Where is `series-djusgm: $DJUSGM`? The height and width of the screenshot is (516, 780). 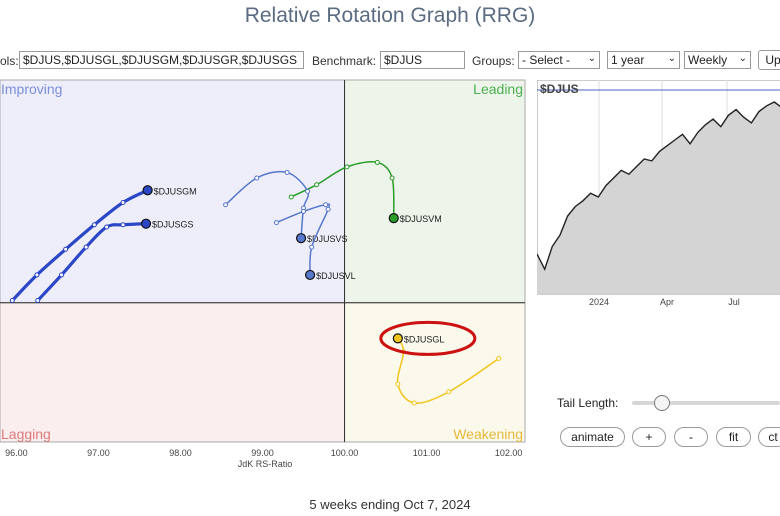
series-djusgm: $DJUSGM is located at coordinates (103, 244).